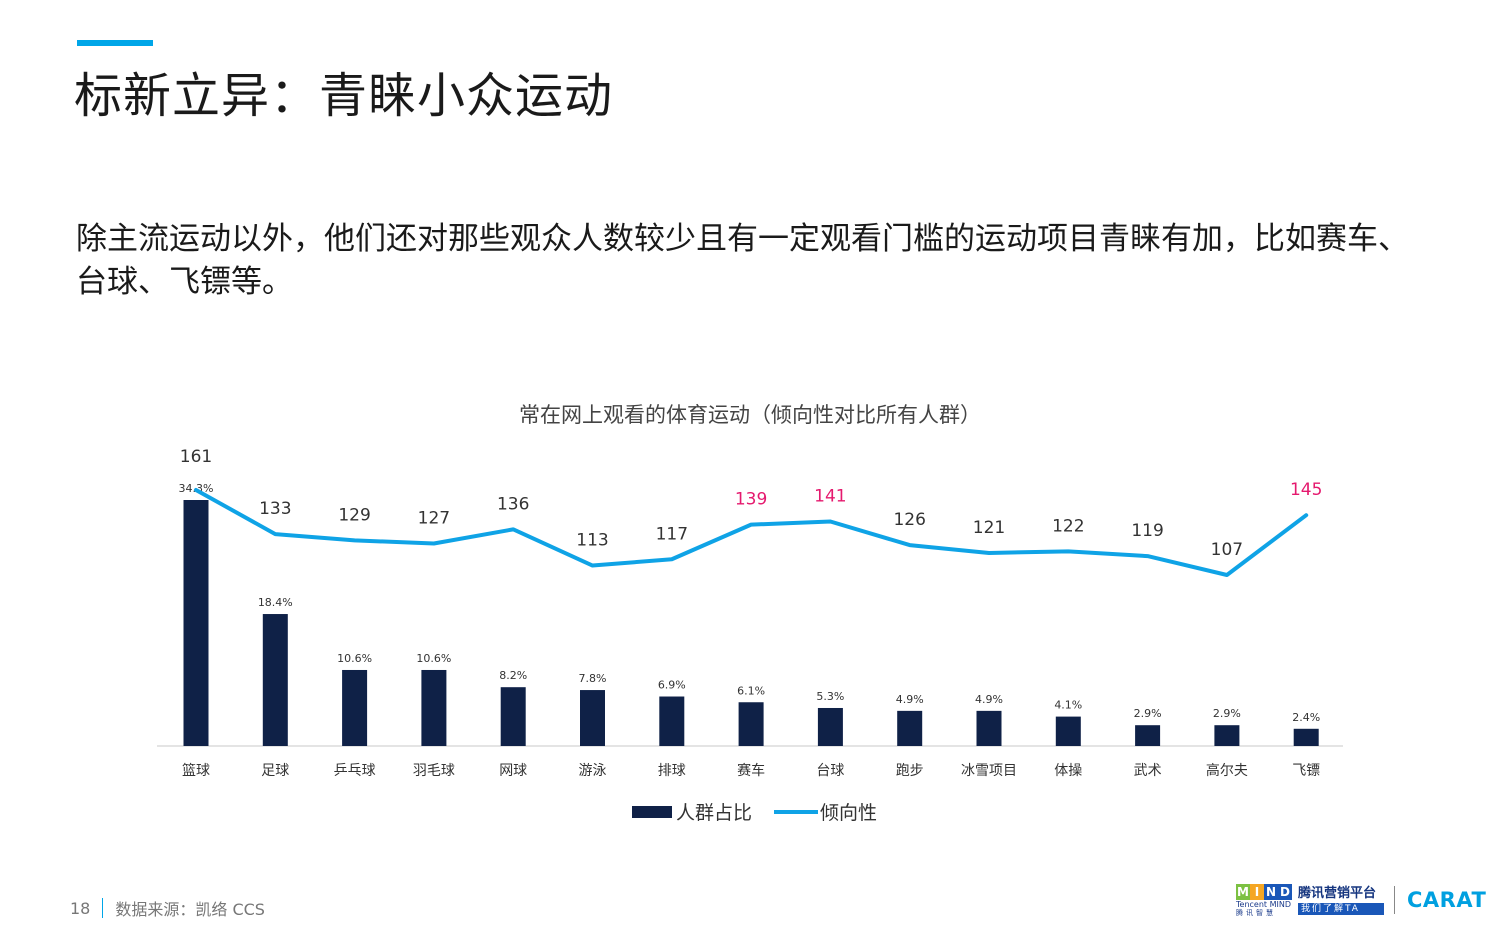 The height and width of the screenshot is (938, 1500). Describe the element at coordinates (750, 415) in the screenshot. I see `chart-title: 常在网上观看的体育运动（倾向性对比所有人群）` at that location.